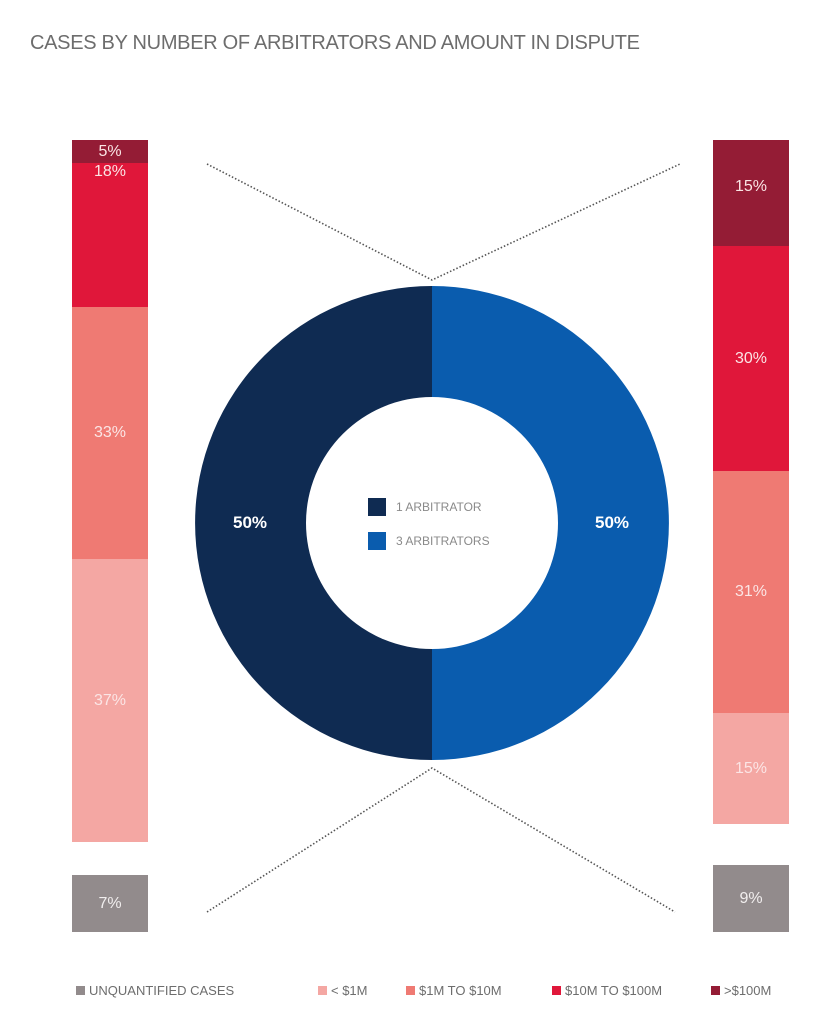 The image size is (832, 1024). What do you see at coordinates (162, 990) in the screenshot?
I see `legend-label: UNQUANTIFIED CASES` at bounding box center [162, 990].